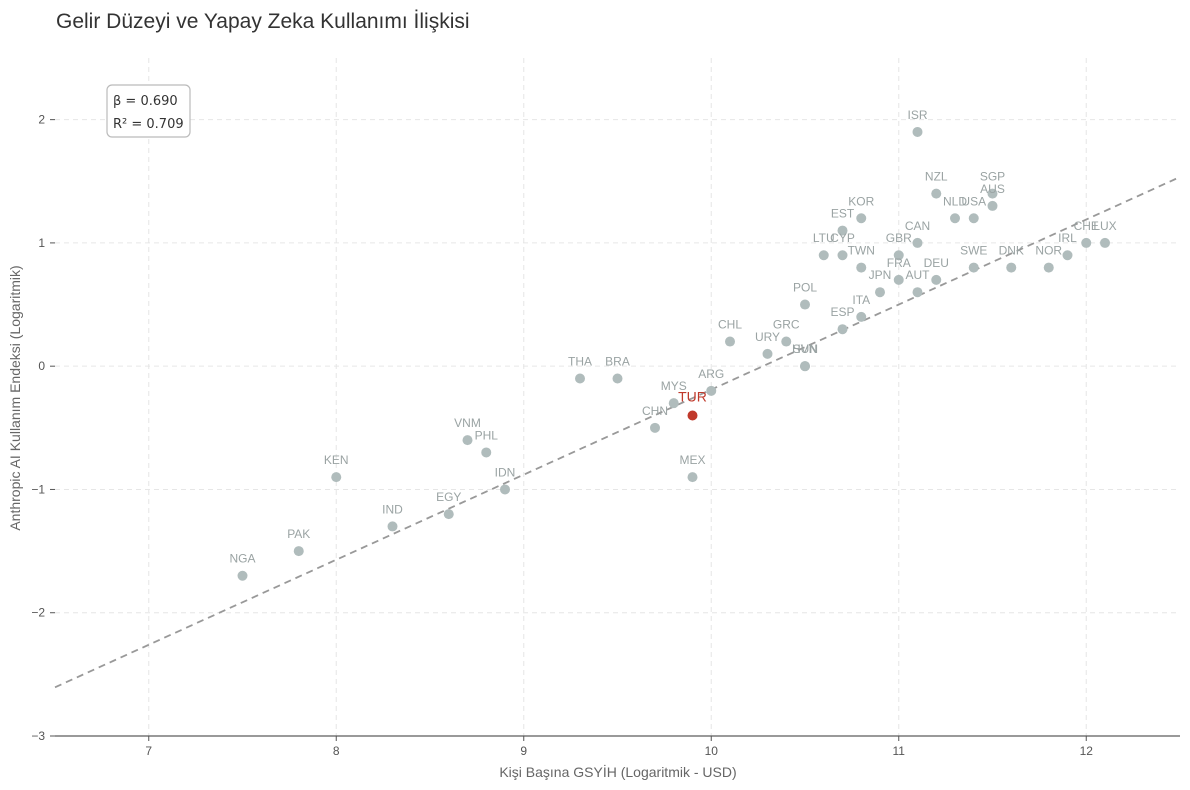 Image resolution: width=1190 pixels, height=790 pixels. Describe the element at coordinates (145, 101) in the screenshot. I see `stats-beta: β = 0.690` at that location.